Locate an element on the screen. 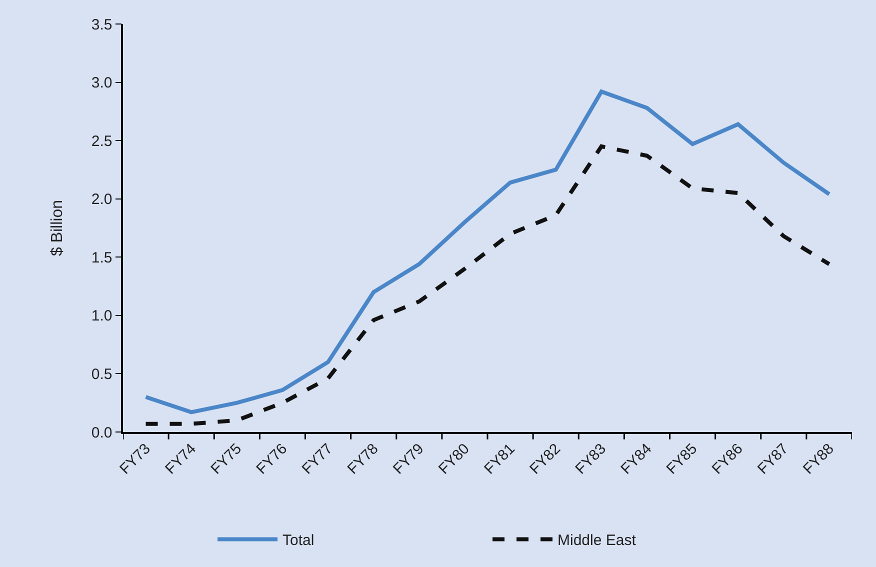  legend-label: Middle East is located at coordinates (597, 541).